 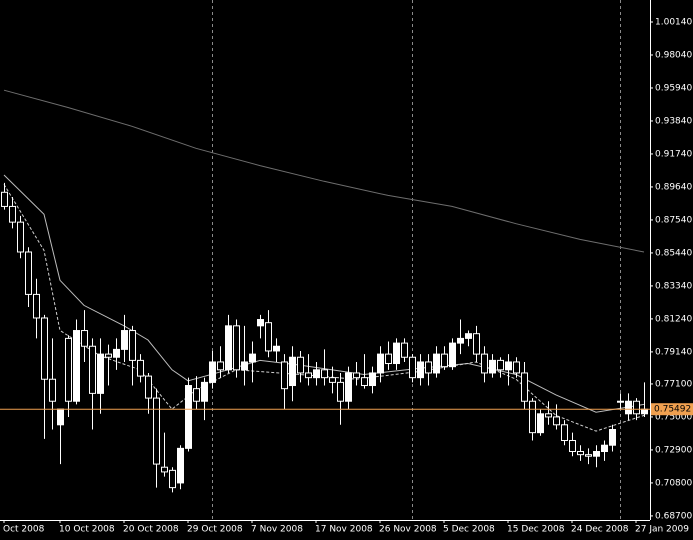 What do you see at coordinates (673, 220) in the screenshot?
I see `y-tick-label: 0.87540` at bounding box center [673, 220].